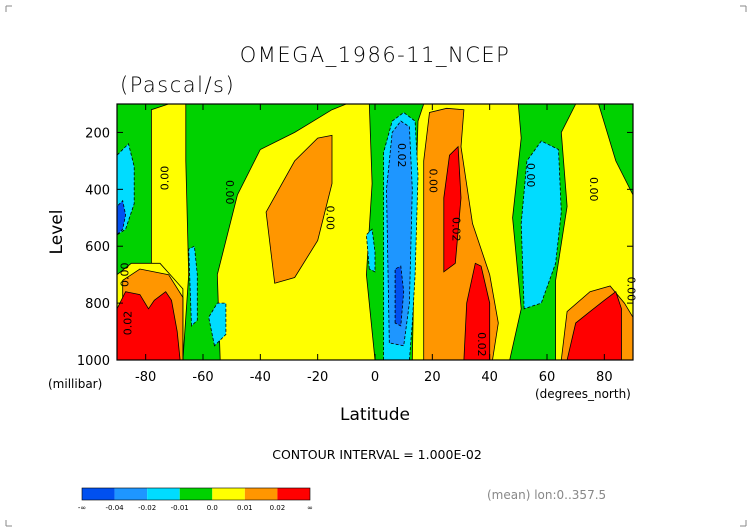  I want to click on series-negative_-0.02_to_-0.01, so click(399, 233).